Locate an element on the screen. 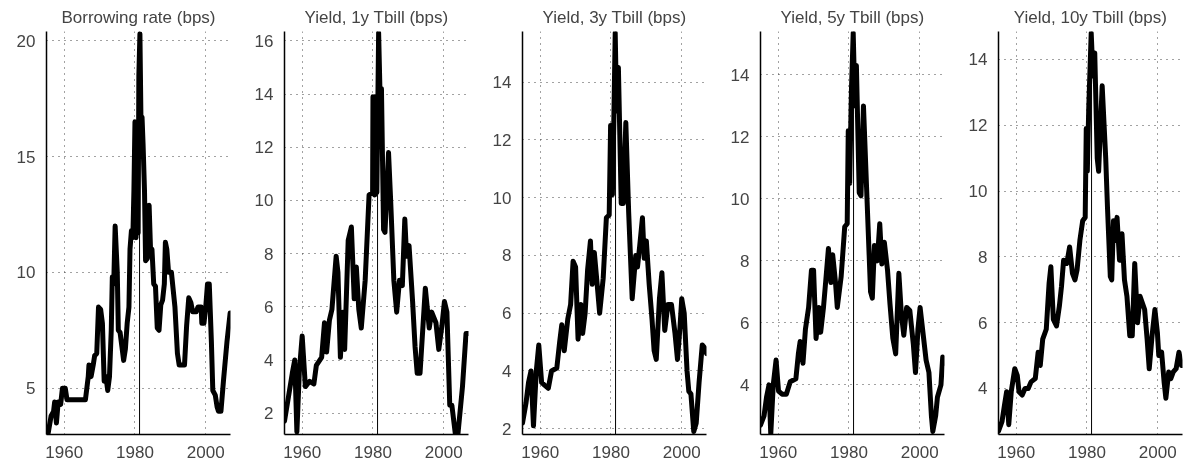  y-tick-label: 20 is located at coordinates (26, 41).